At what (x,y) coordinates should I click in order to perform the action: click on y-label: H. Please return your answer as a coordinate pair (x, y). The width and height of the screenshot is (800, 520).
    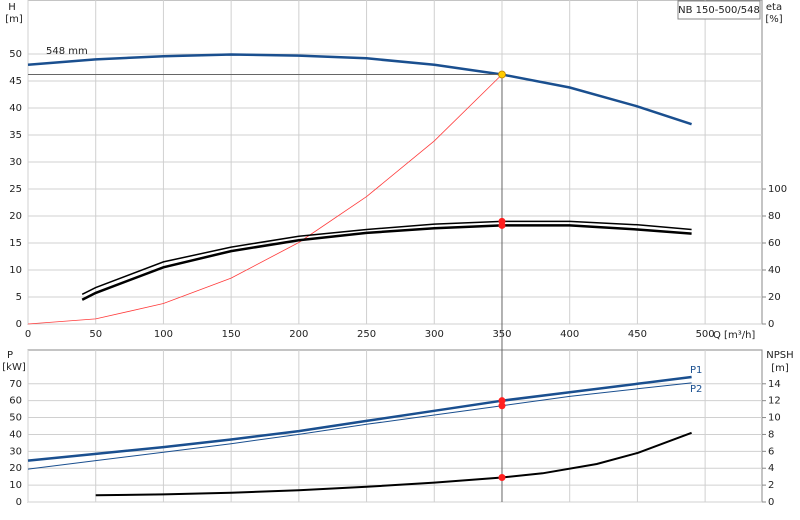
    Looking at the image, I should click on (12, 7).